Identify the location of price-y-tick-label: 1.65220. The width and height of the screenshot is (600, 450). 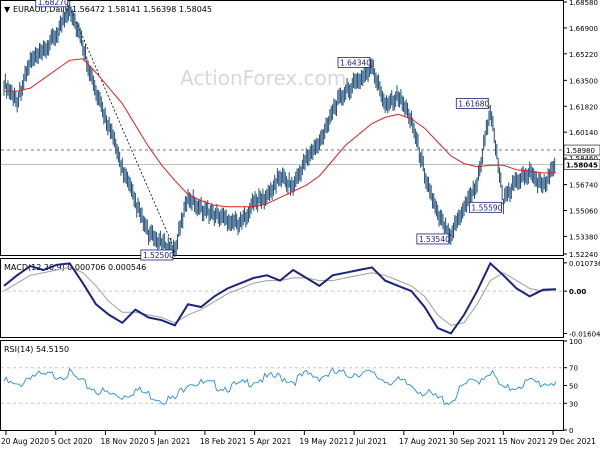
(583, 55).